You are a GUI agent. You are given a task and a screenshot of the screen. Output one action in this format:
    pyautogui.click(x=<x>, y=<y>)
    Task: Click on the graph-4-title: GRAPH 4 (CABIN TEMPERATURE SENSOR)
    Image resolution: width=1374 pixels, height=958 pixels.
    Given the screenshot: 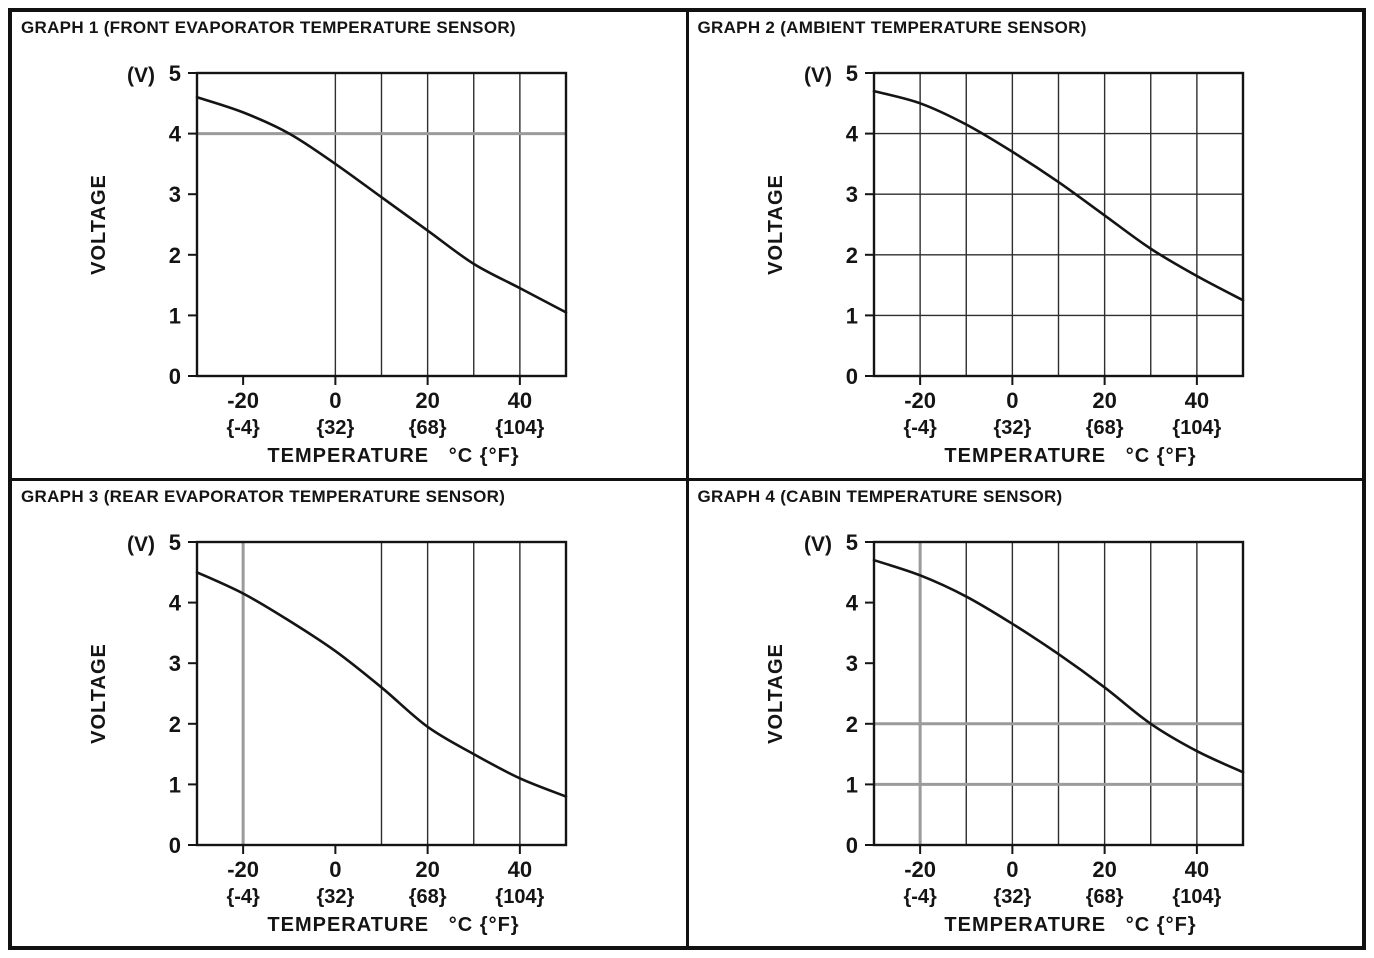 What is the action you would take?
    pyautogui.click(x=880, y=496)
    